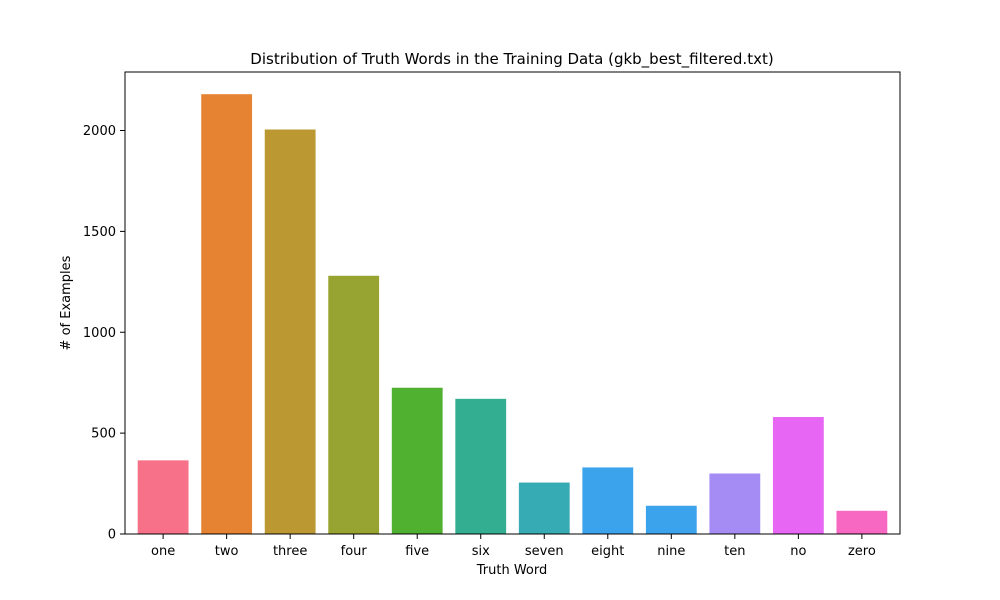  Describe the element at coordinates (99, 131) in the screenshot. I see `y-tick-label: 2000` at that location.